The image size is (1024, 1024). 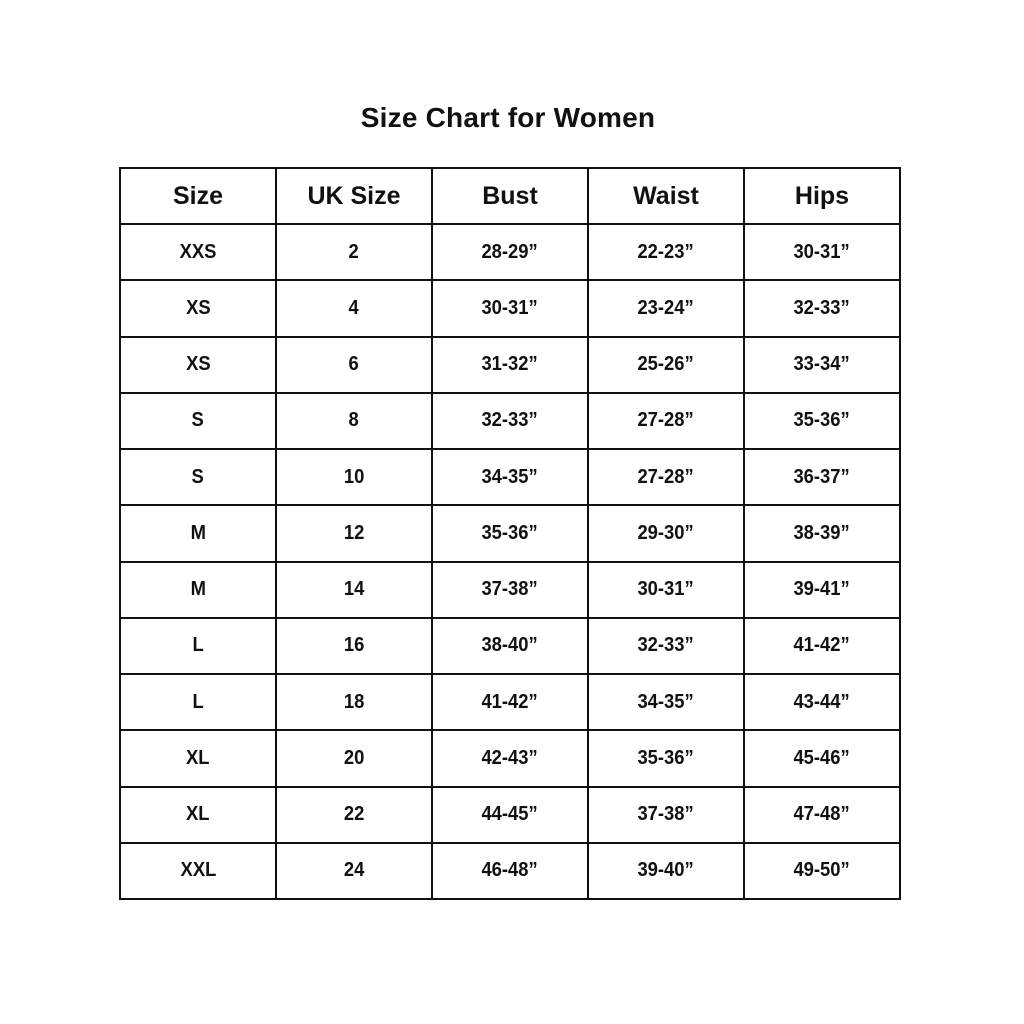 What do you see at coordinates (822, 702) in the screenshot?
I see `cell-hips: 43-44”` at bounding box center [822, 702].